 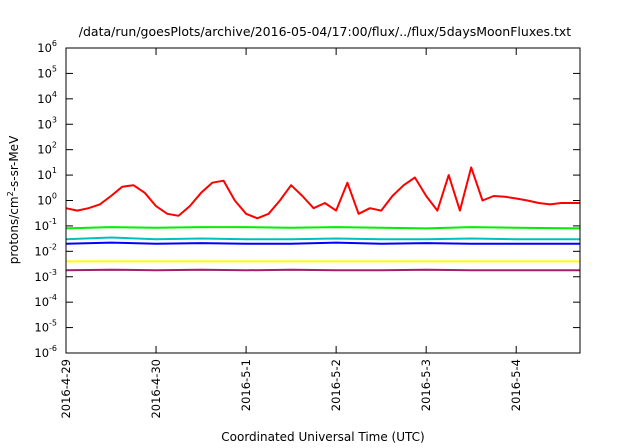 I want to click on y-tick-label: 10⁶, so click(x=47, y=47).